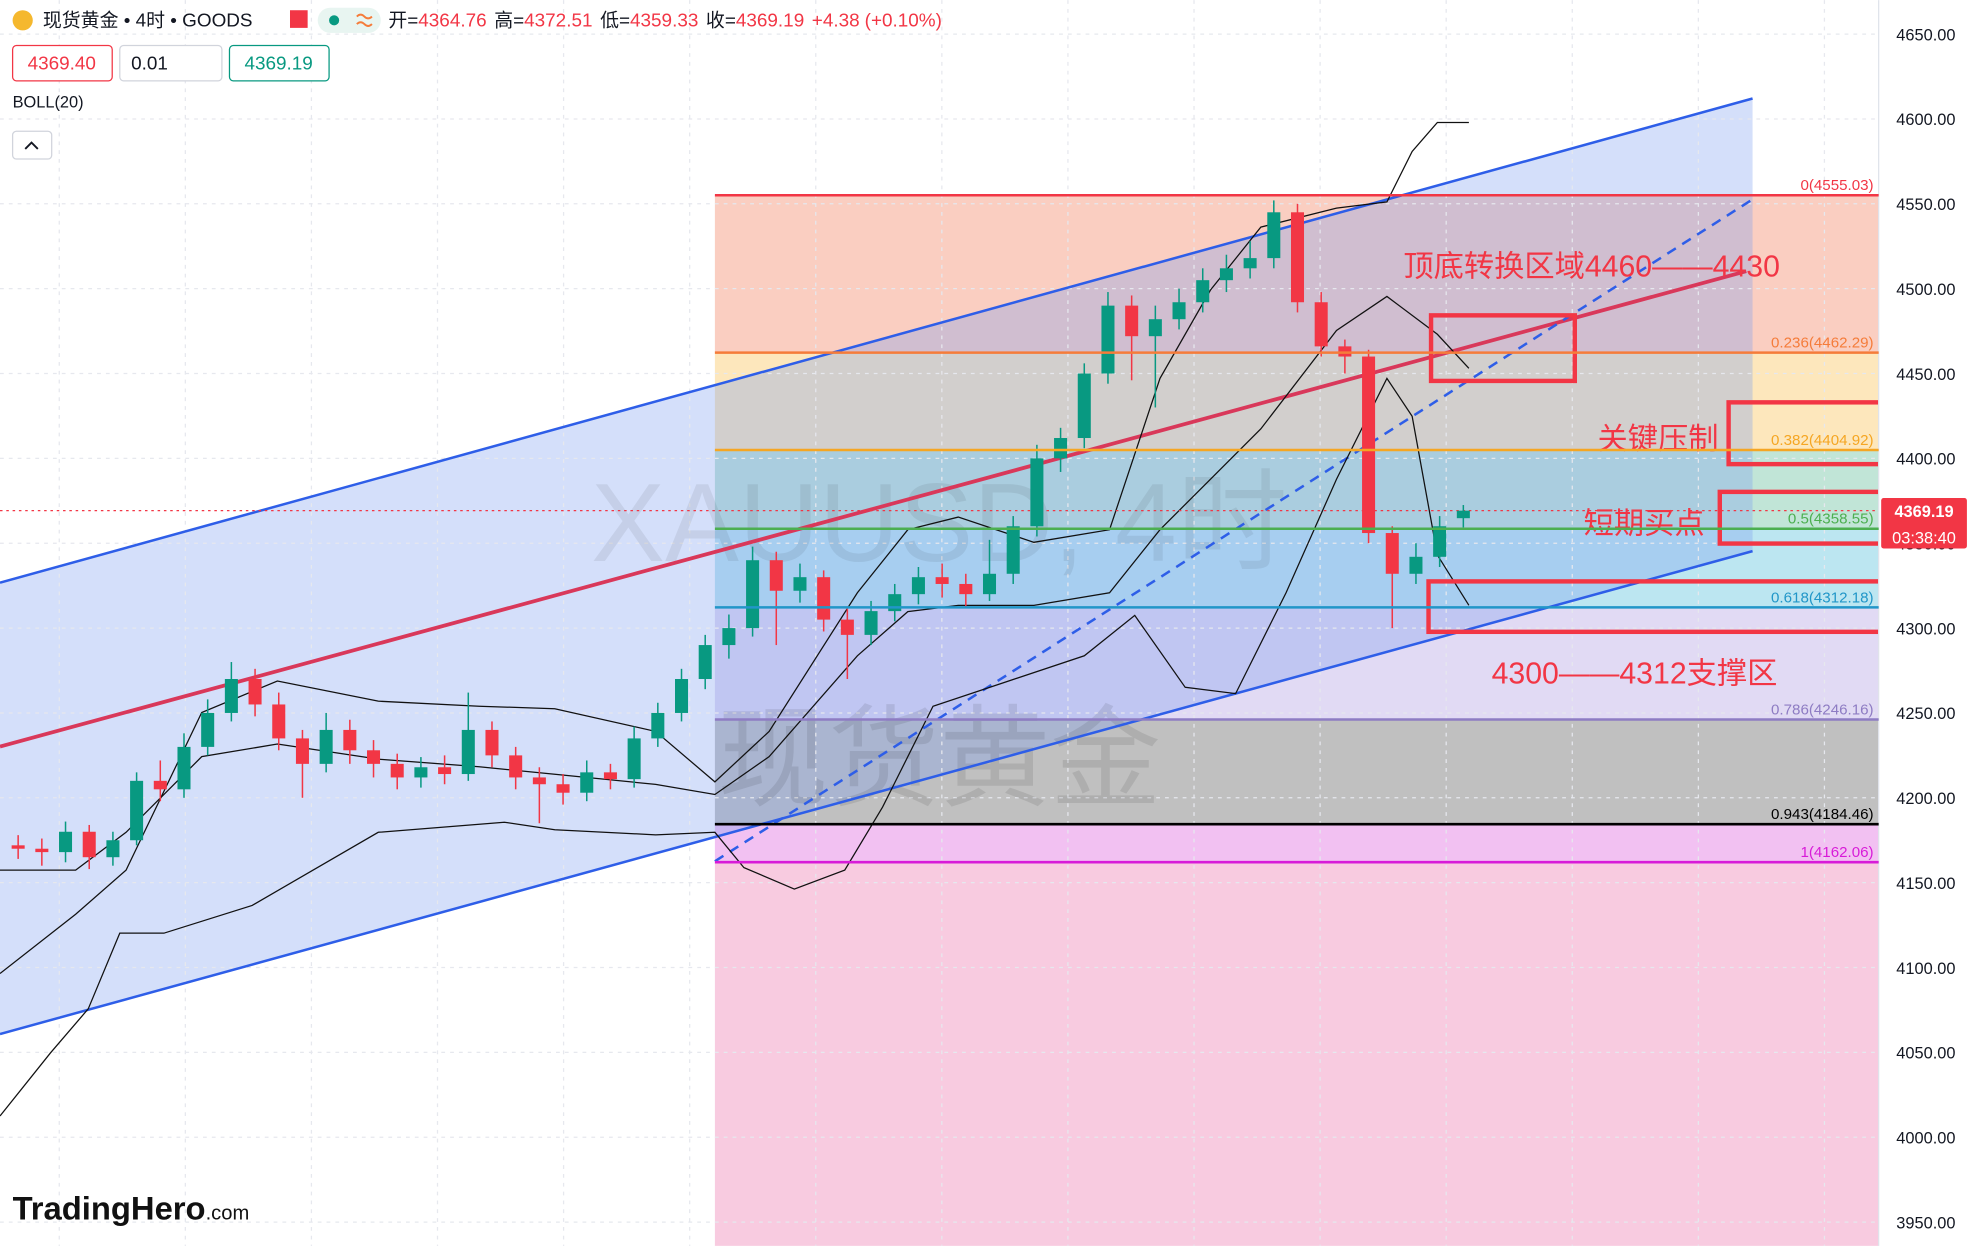  I want to click on ohlc-value: 4372.51, so click(558, 21).